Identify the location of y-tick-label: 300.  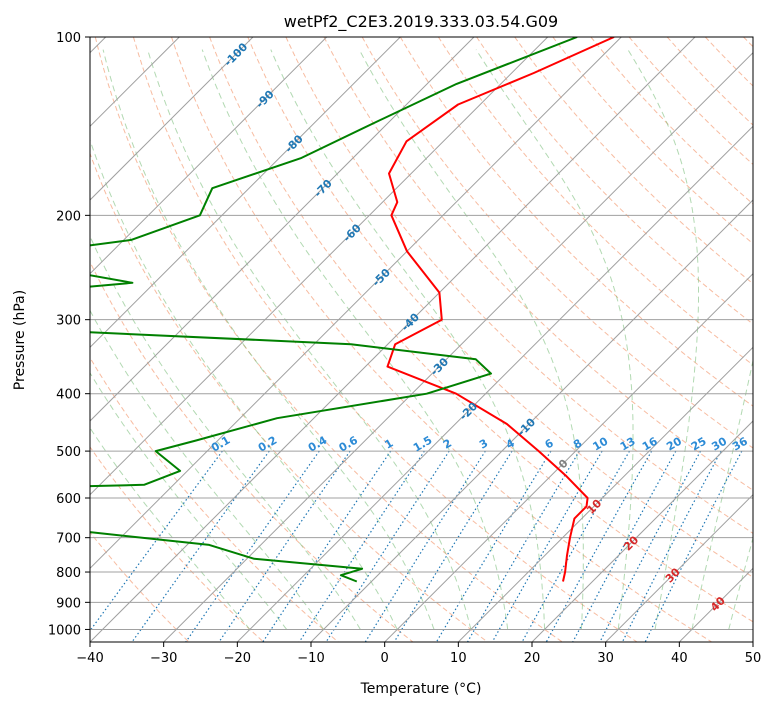
(68, 321).